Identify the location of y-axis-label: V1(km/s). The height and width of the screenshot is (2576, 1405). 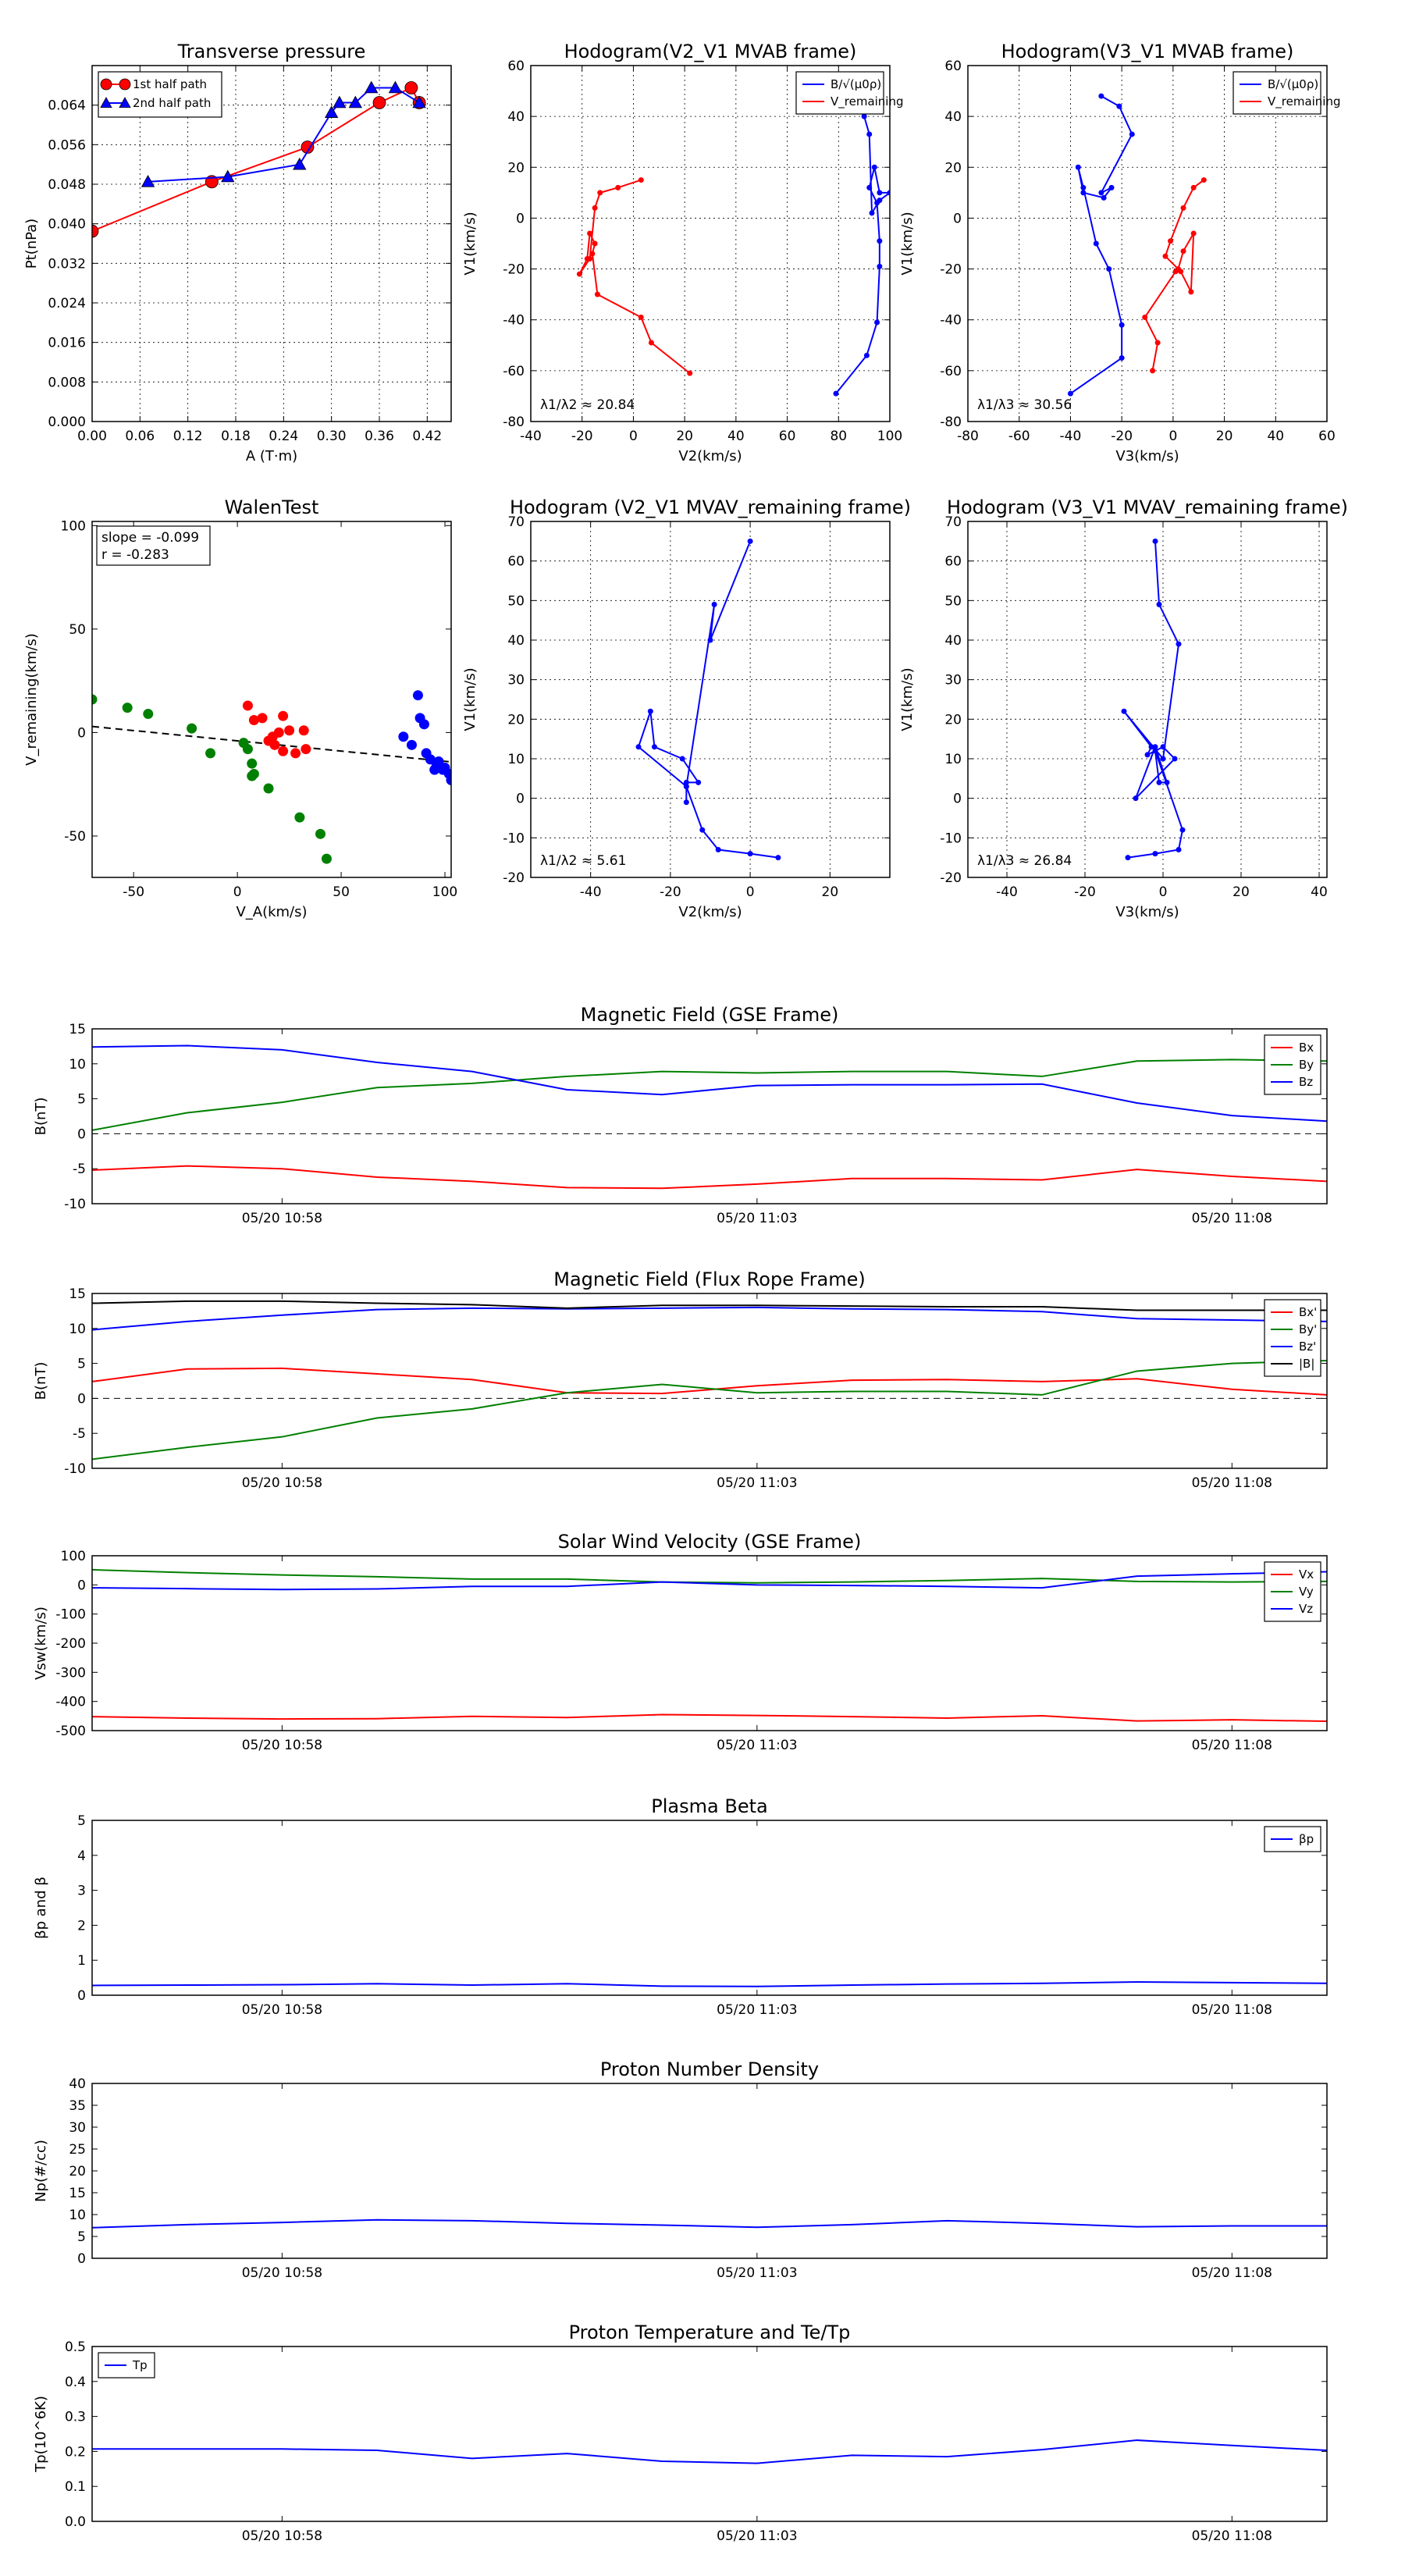
(907, 699).